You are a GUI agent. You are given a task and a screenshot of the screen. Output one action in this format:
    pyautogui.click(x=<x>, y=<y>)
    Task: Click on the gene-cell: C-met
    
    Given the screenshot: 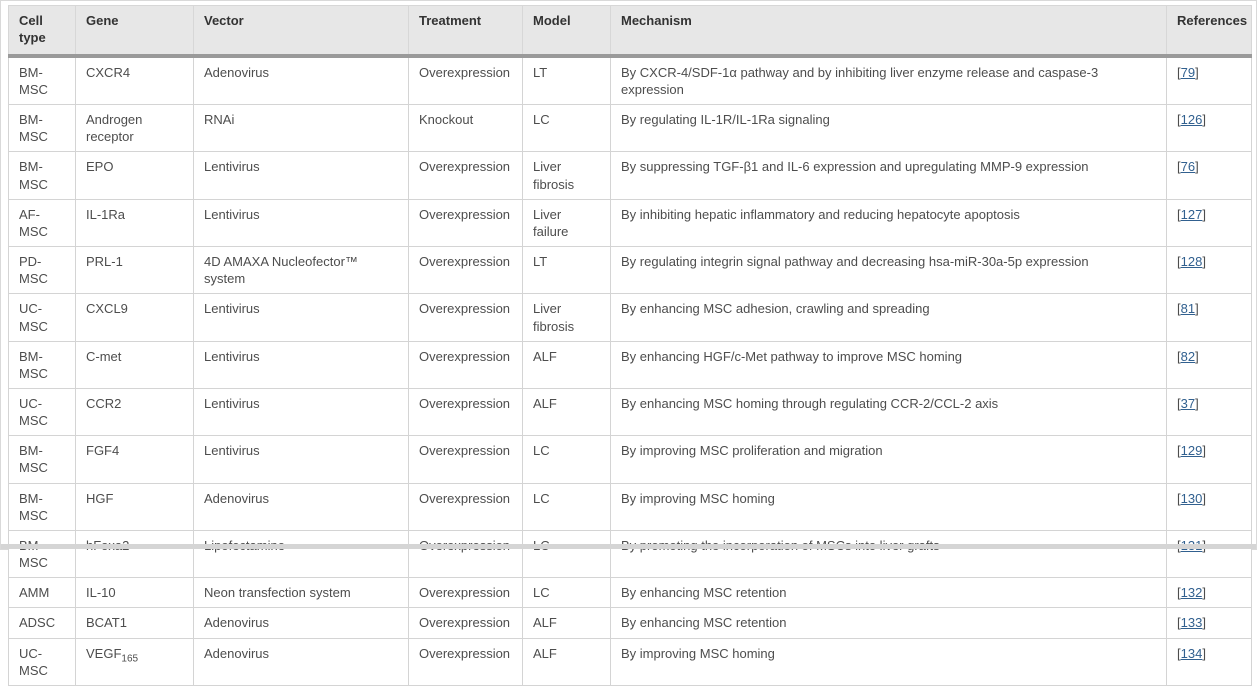 What is the action you would take?
    pyautogui.click(x=134, y=364)
    